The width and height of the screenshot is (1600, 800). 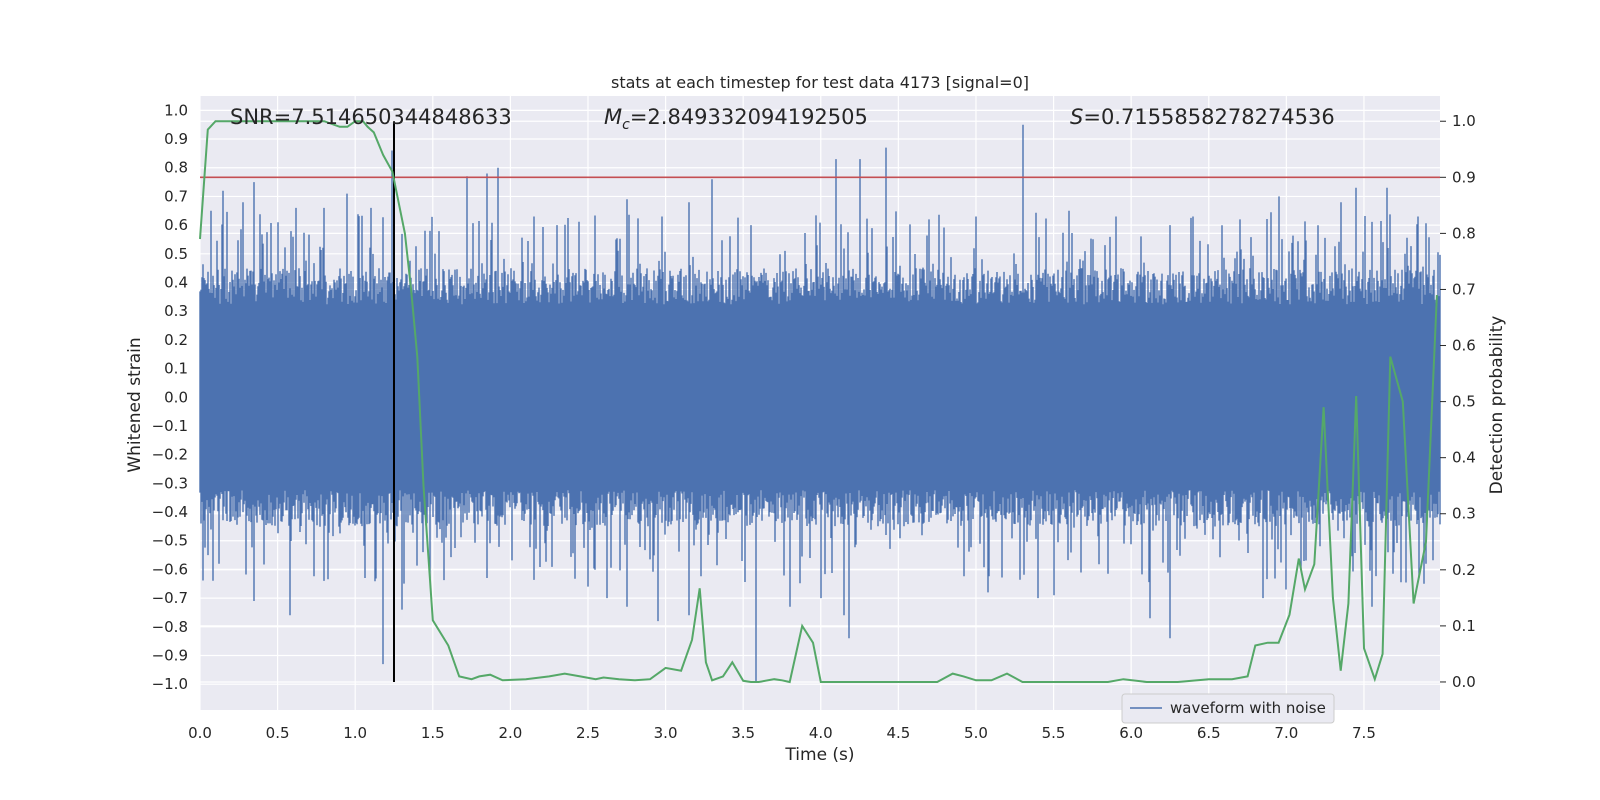 What do you see at coordinates (821, 733) in the screenshot?
I see `x-tick-label: 4.0` at bounding box center [821, 733].